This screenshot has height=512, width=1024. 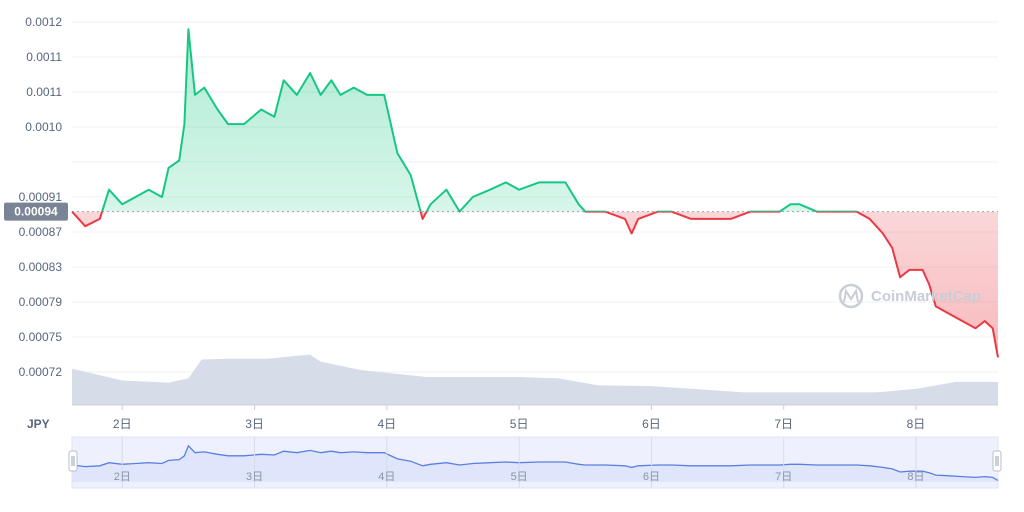 What do you see at coordinates (519, 424) in the screenshot?
I see `x-tick-label: 5日` at bounding box center [519, 424].